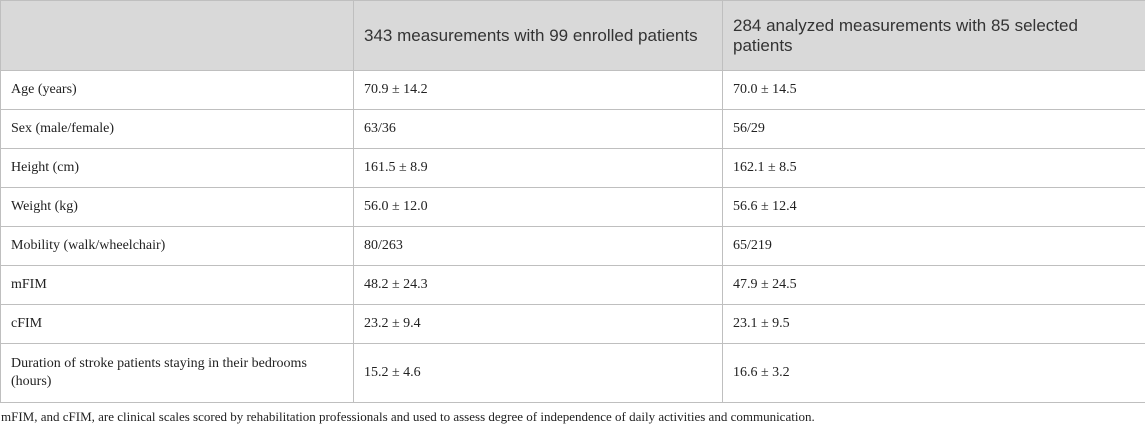 This screenshot has width=1145, height=425. Describe the element at coordinates (538, 129) in the screenshot. I see `cell: 63/36` at that location.